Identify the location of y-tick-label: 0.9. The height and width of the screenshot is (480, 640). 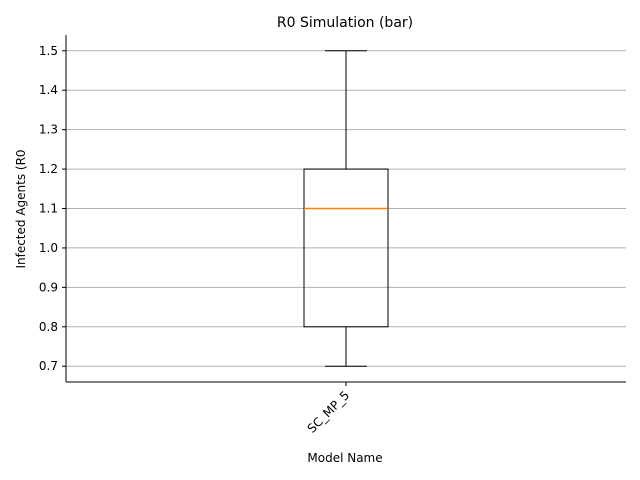
(48, 287).